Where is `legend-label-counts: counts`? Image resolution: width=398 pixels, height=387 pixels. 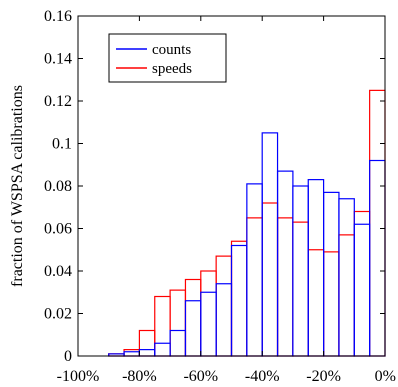
legend-label-counts: counts is located at coordinates (171, 50).